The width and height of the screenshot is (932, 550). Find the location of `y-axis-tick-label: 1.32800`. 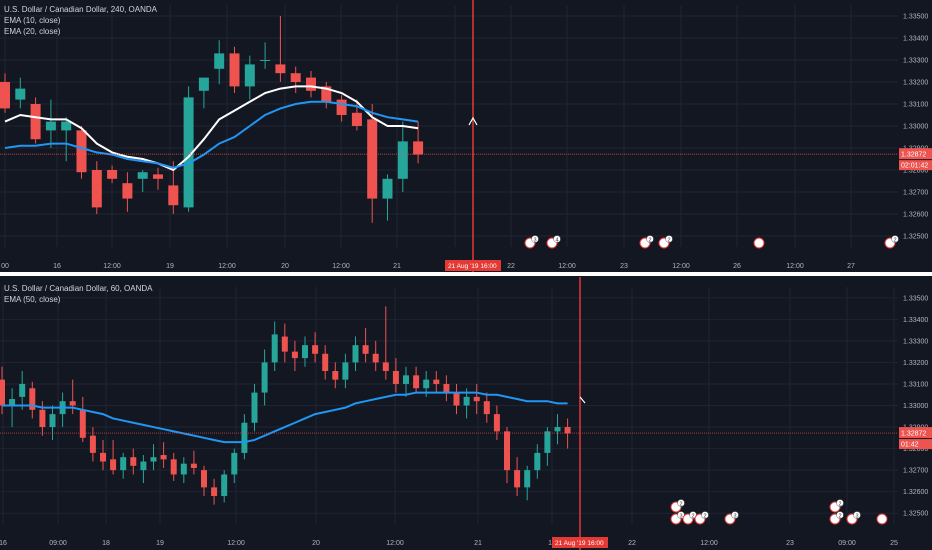

y-axis-tick-label: 1.32800 is located at coordinates (915, 449).